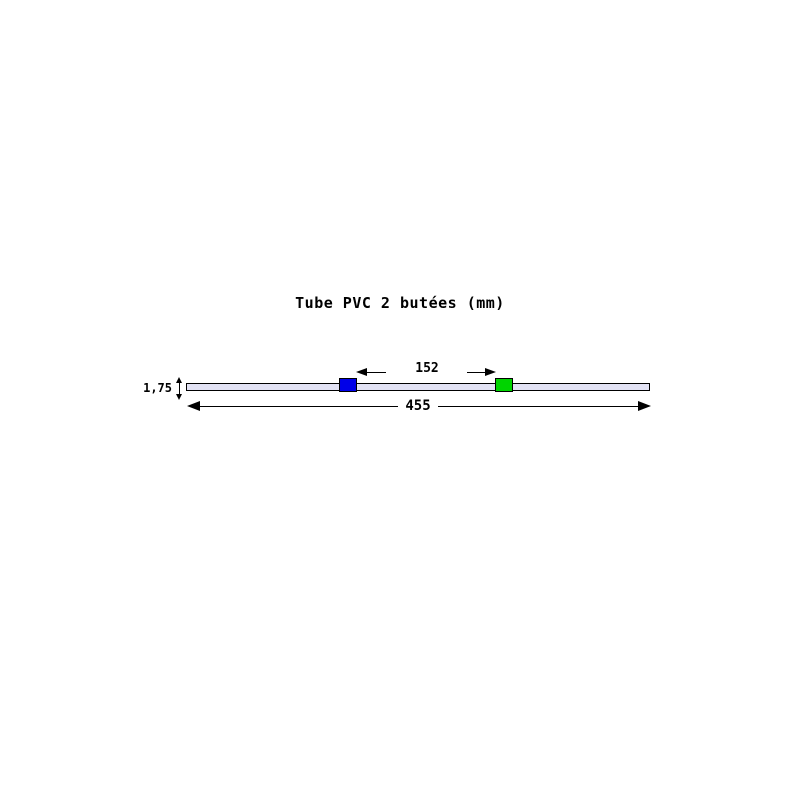 The width and height of the screenshot is (800, 800). I want to click on tube-body, so click(418, 387).